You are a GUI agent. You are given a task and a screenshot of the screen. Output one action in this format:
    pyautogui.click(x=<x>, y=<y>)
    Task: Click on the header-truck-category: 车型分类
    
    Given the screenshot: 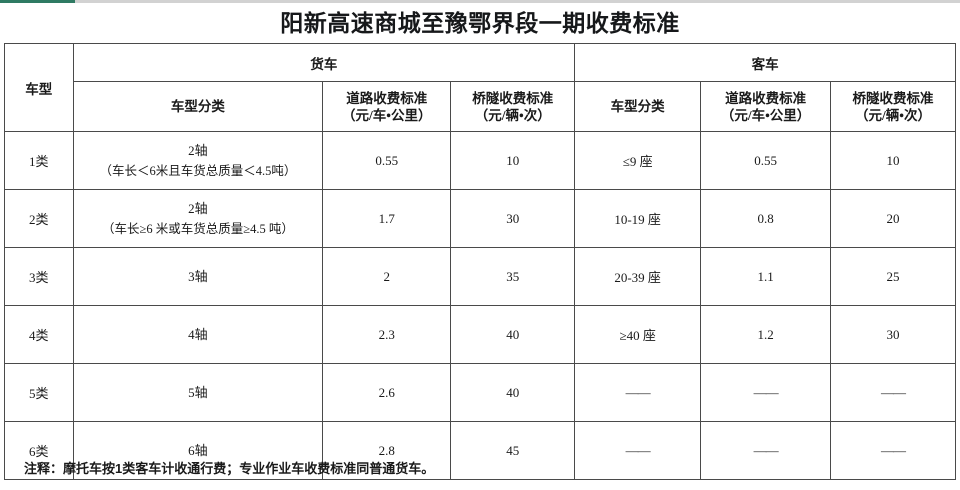 What is the action you would take?
    pyautogui.click(x=198, y=106)
    